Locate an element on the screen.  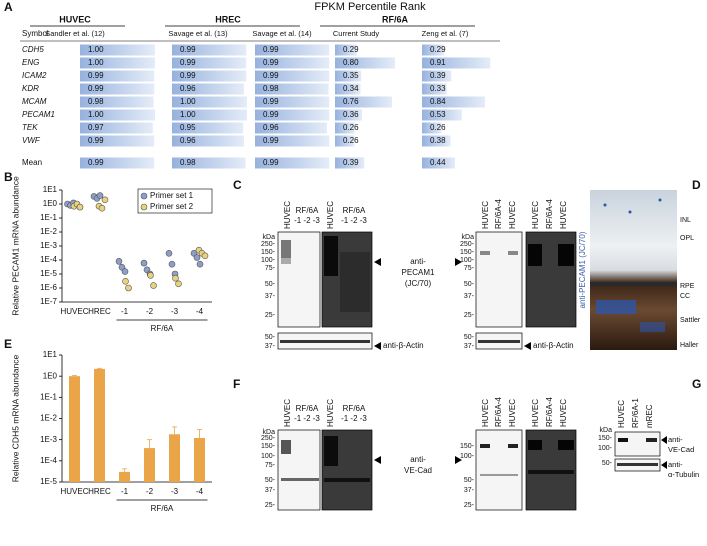
target-label: (JC/70) is located at coordinates (418, 283).